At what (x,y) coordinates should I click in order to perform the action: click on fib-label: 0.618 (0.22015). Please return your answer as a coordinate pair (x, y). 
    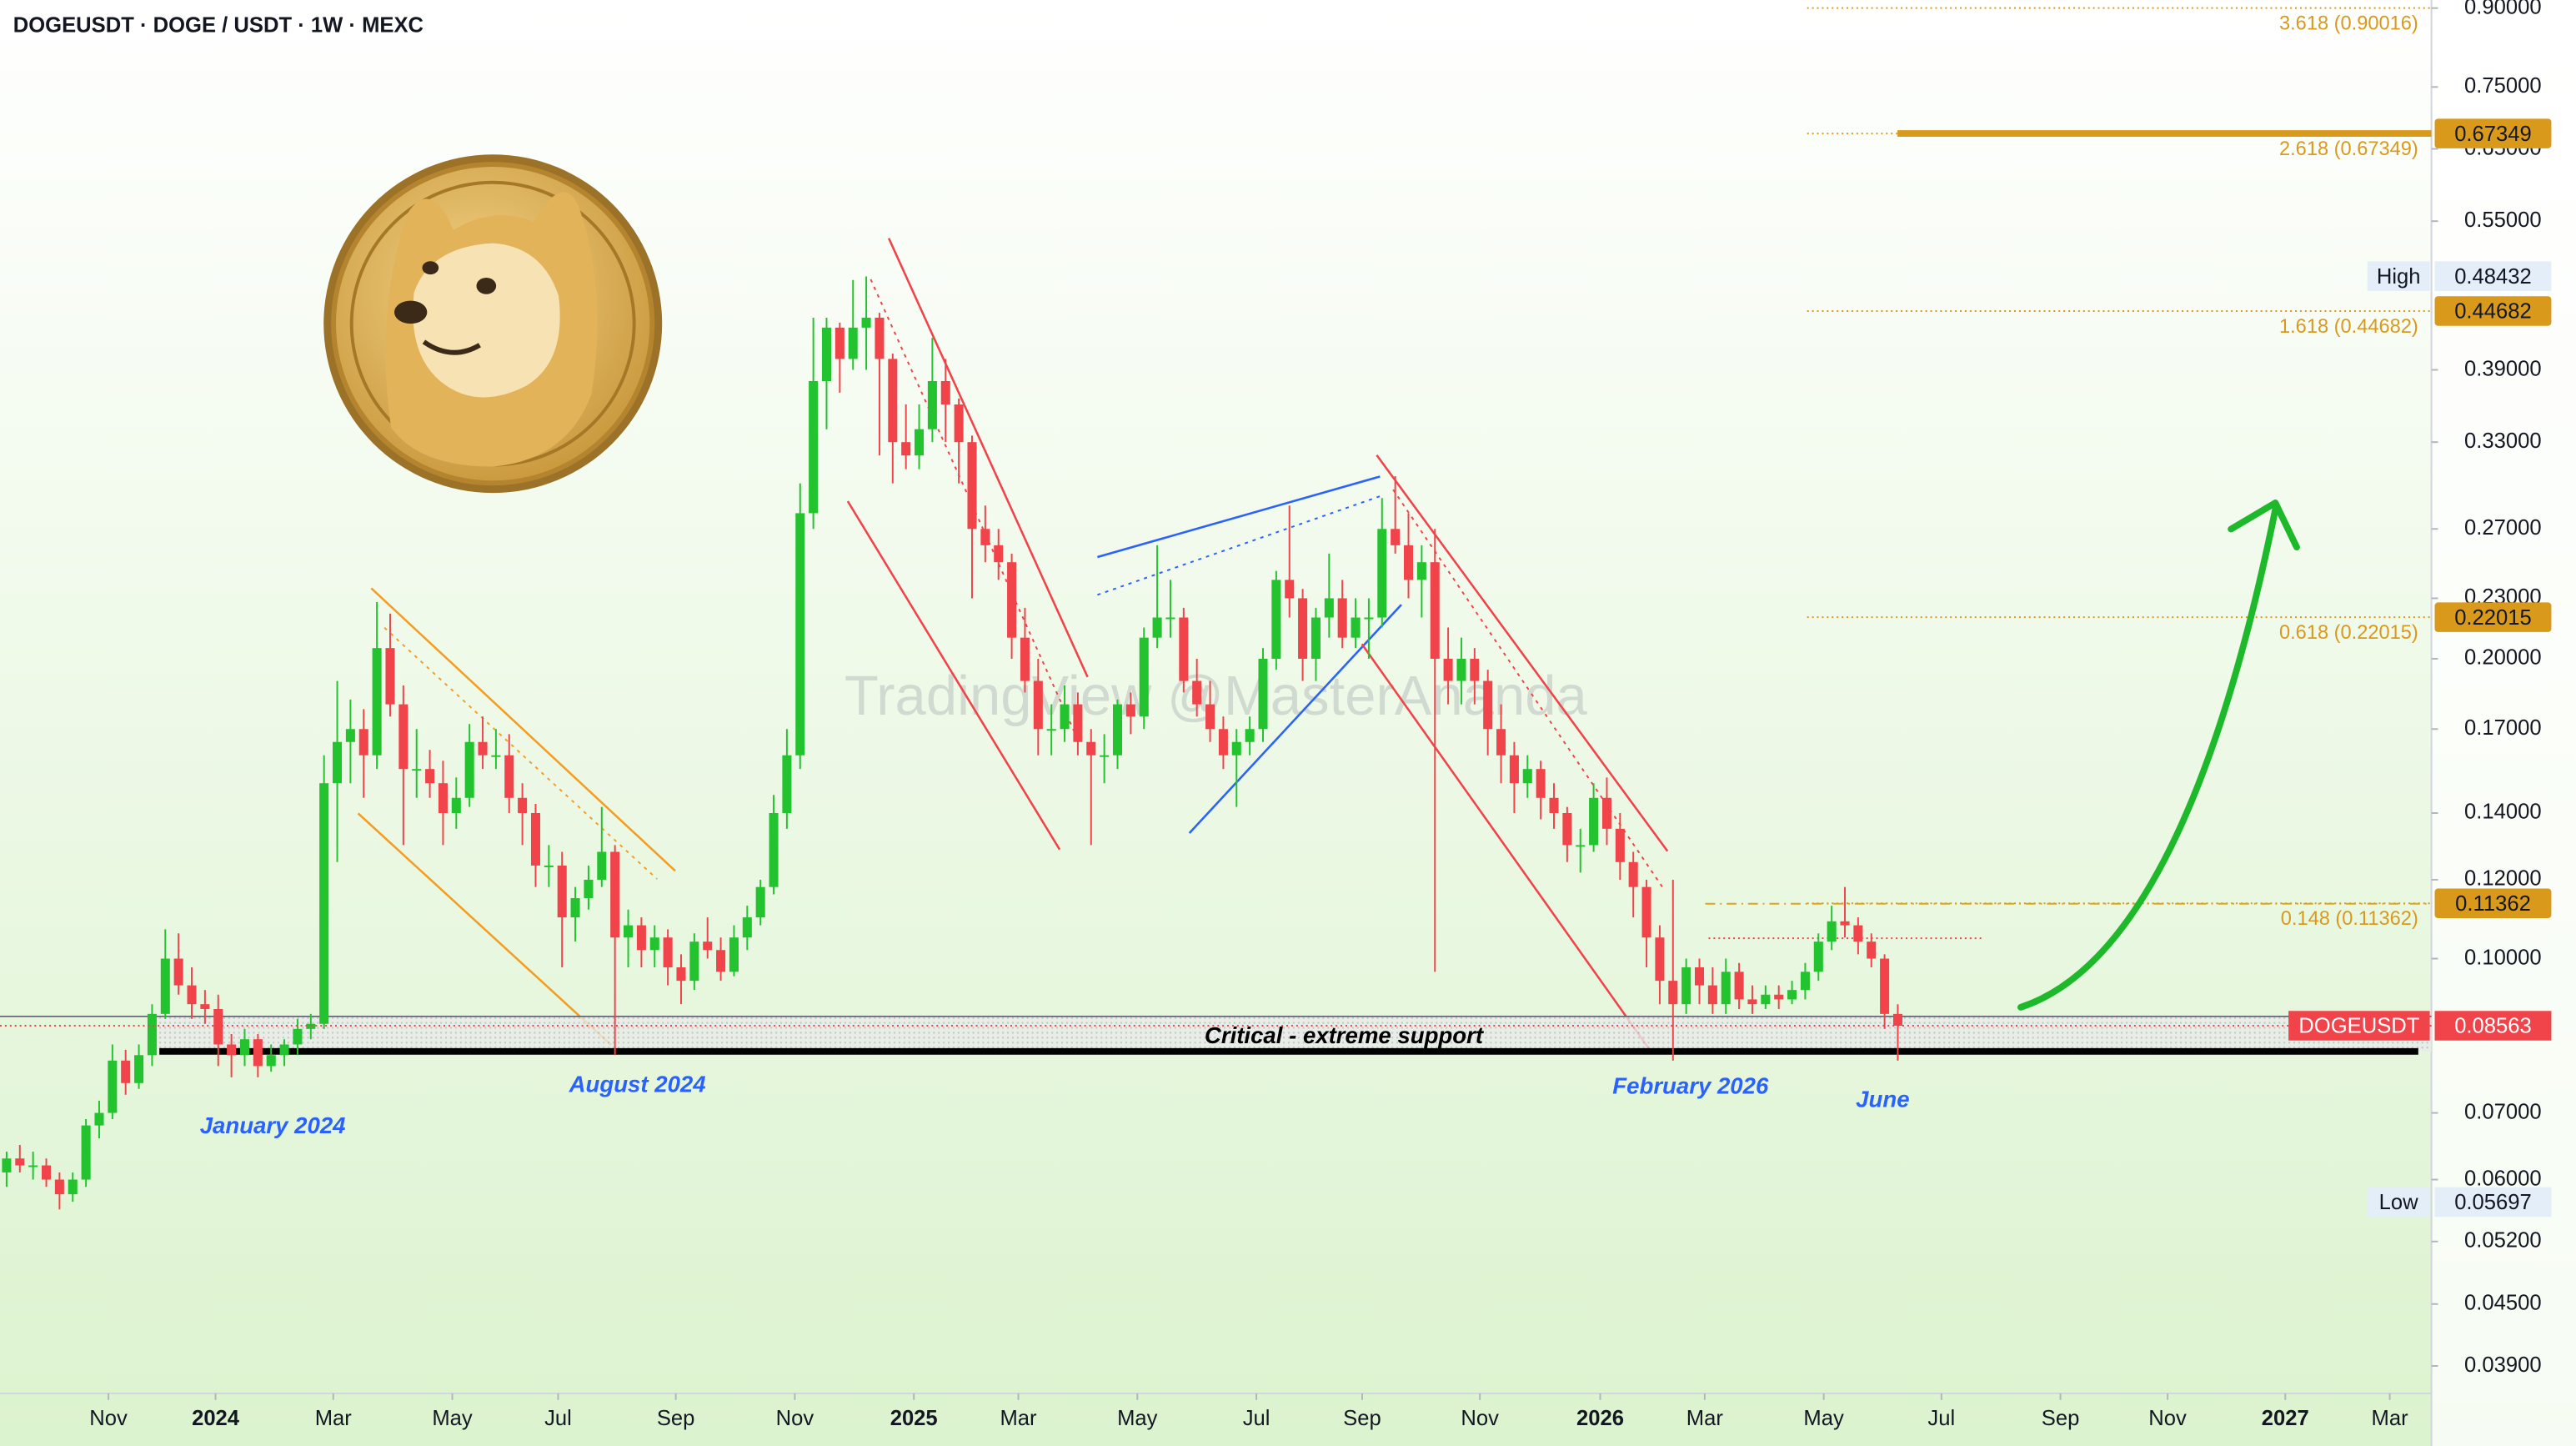
    Looking at the image, I should click on (2348, 633).